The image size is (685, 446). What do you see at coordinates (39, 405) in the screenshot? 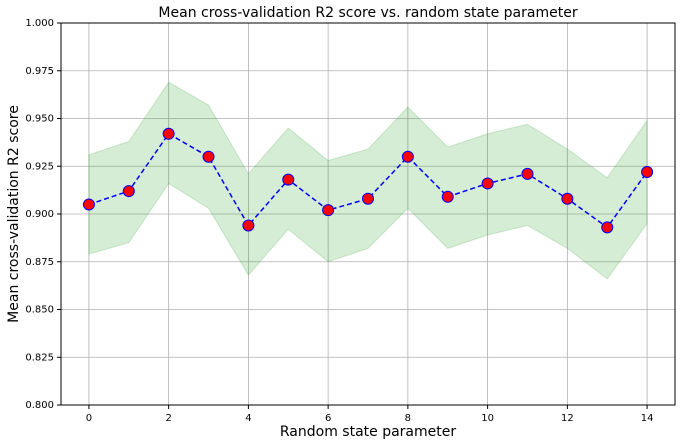
I see `y-tick-label: 0.800` at bounding box center [39, 405].